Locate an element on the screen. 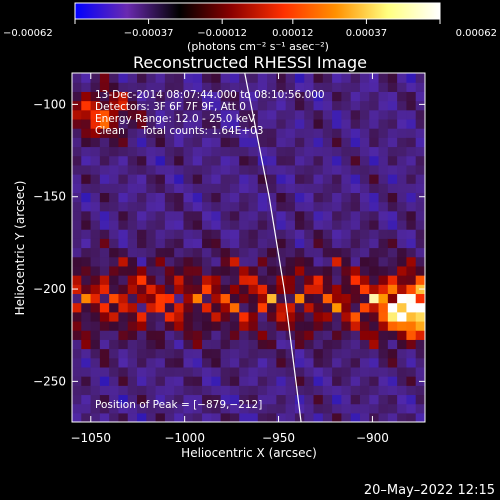 This screenshot has height=500, width=500. y-axis-label: Heliocentric Y (arcsec) is located at coordinates (20, 248).